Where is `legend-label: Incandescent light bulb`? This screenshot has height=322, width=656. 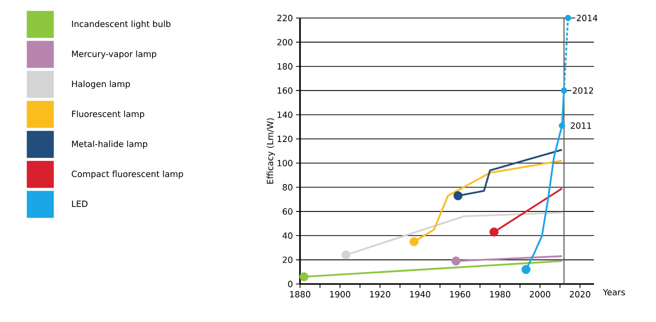 legend-label: Incandescent light bulb is located at coordinates (121, 24).